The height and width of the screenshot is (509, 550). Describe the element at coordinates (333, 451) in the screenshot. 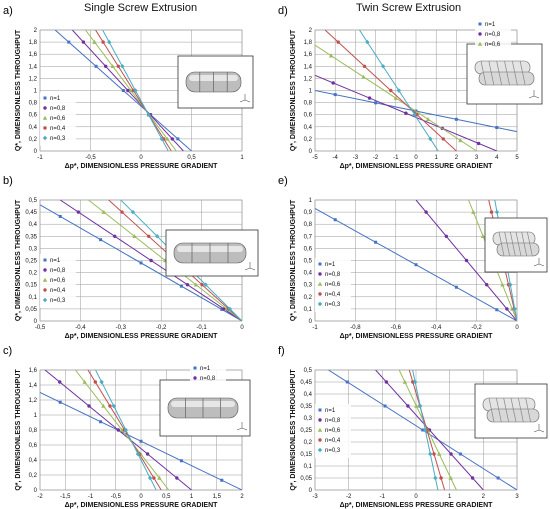

I see `legend-label: n=0,3` at that location.